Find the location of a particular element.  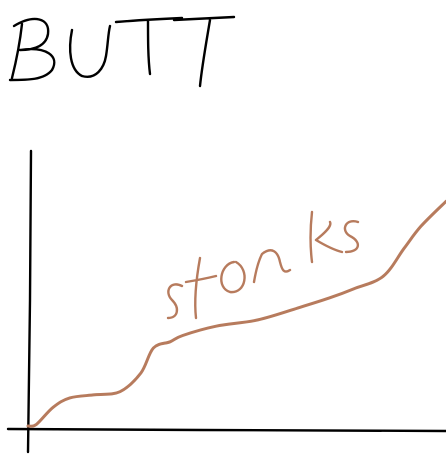

chart-title is located at coordinates (122, 51).